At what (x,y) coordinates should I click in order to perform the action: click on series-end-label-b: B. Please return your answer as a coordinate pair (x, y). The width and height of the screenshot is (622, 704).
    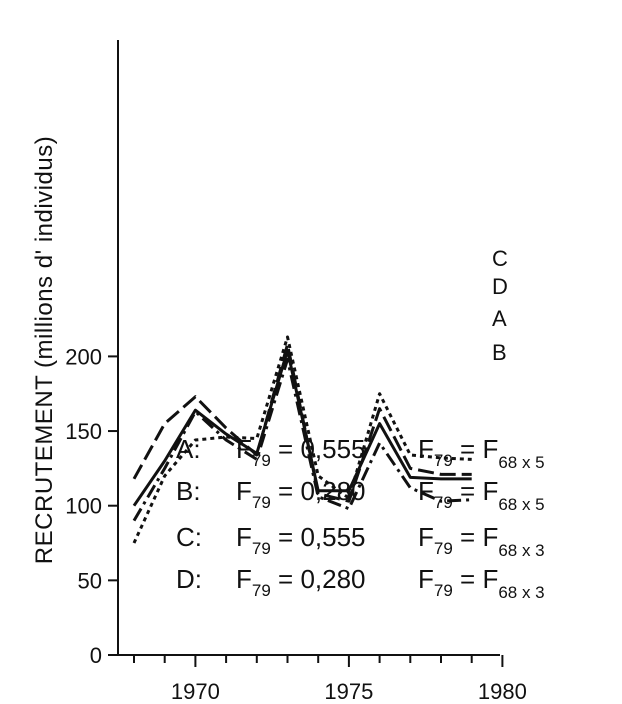
    Looking at the image, I should click on (499, 352).